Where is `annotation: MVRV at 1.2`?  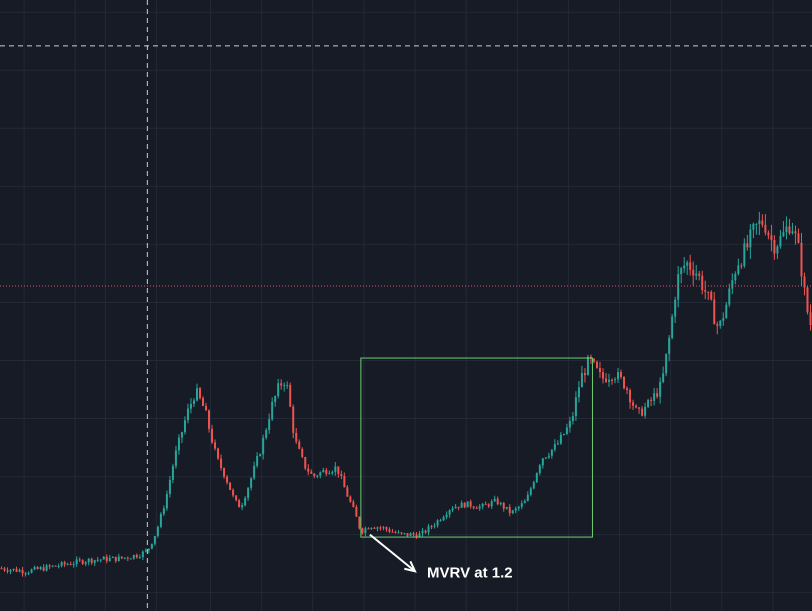
annotation: MVRV at 1.2 is located at coordinates (441, 557).